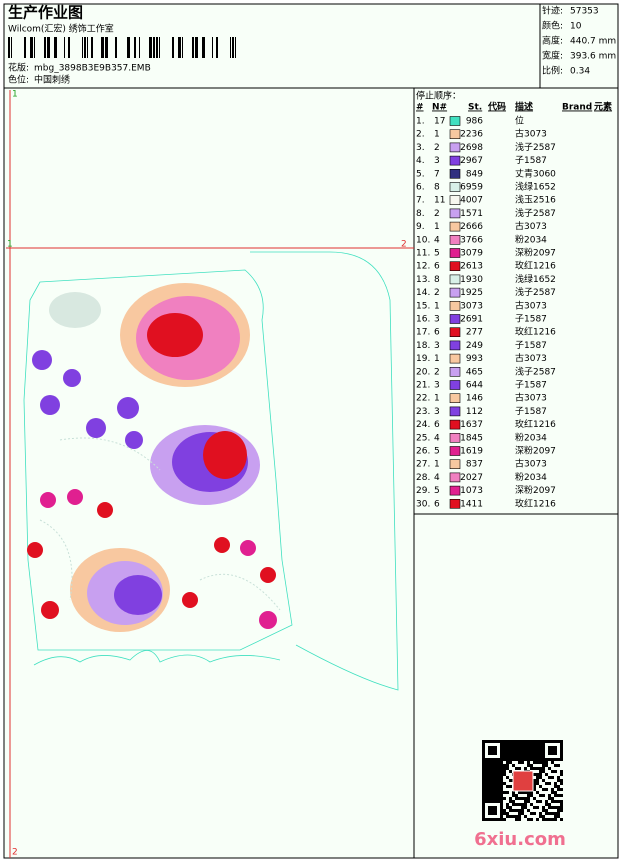  Describe the element at coordinates (519, 121) in the screenshot. I see `description: 位` at that location.